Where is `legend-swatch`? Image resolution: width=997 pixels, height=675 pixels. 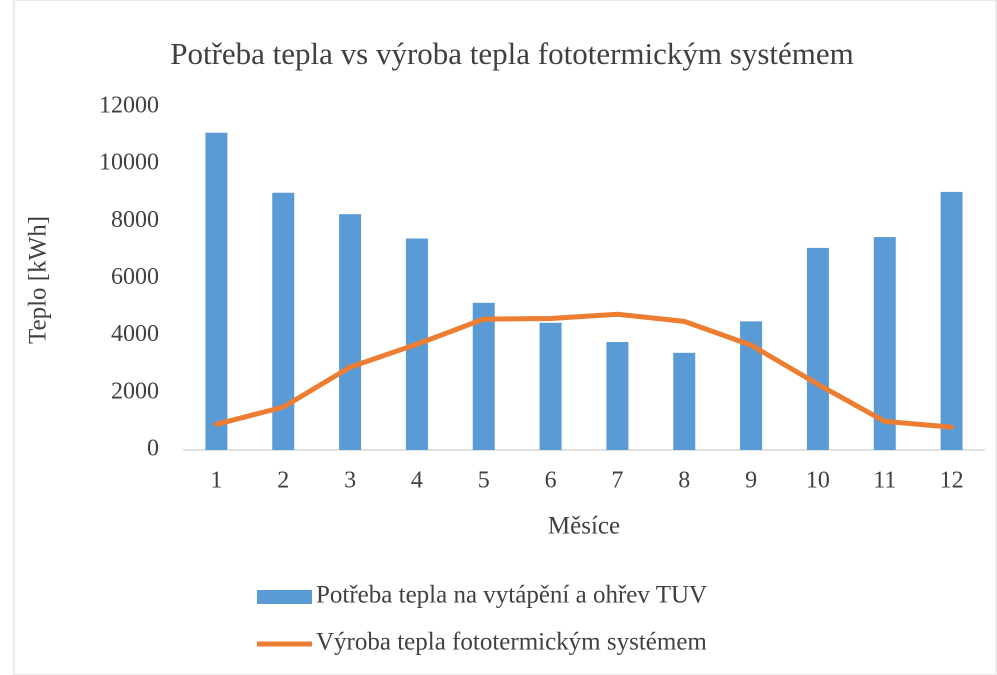
legend-swatch is located at coordinates (284, 597).